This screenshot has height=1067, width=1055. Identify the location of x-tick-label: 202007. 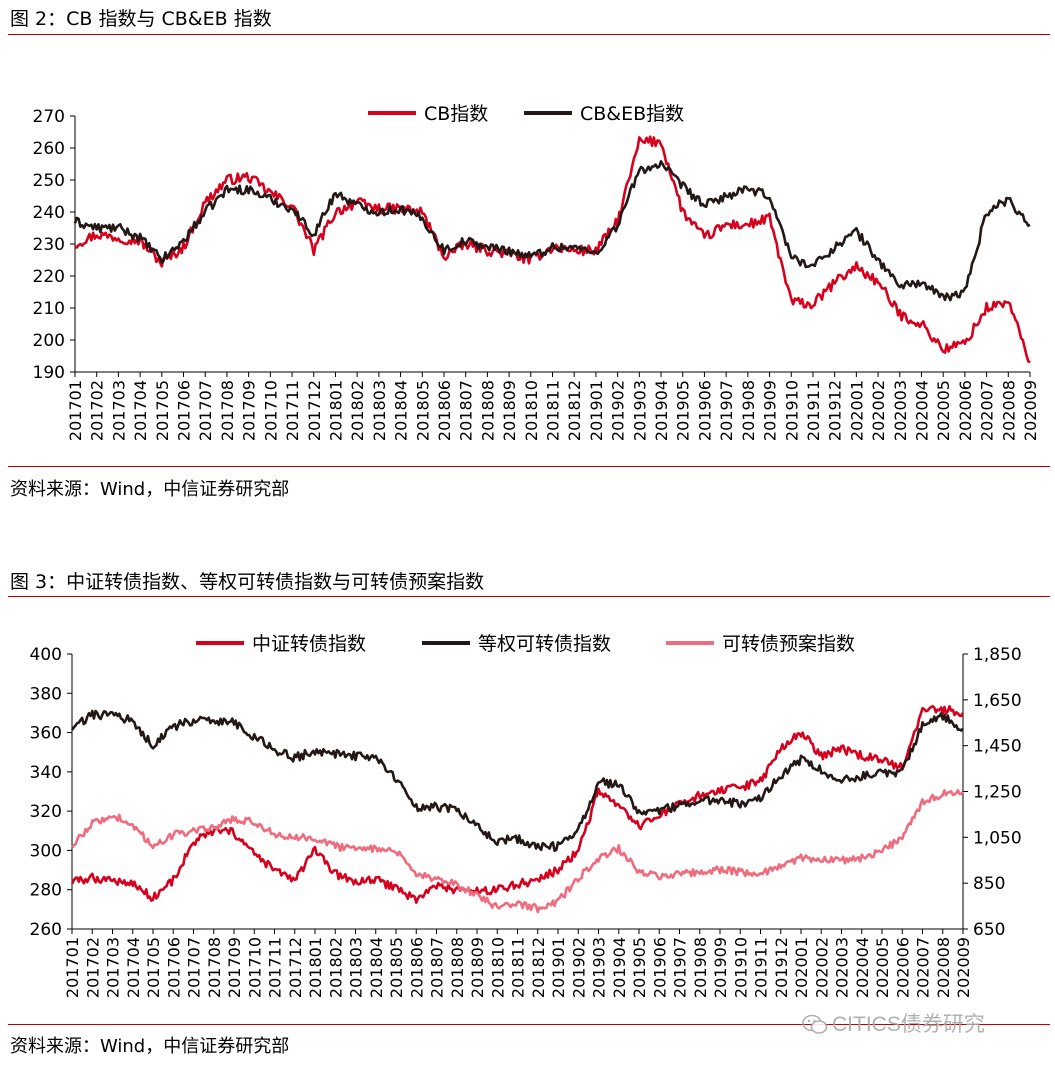
(987, 410).